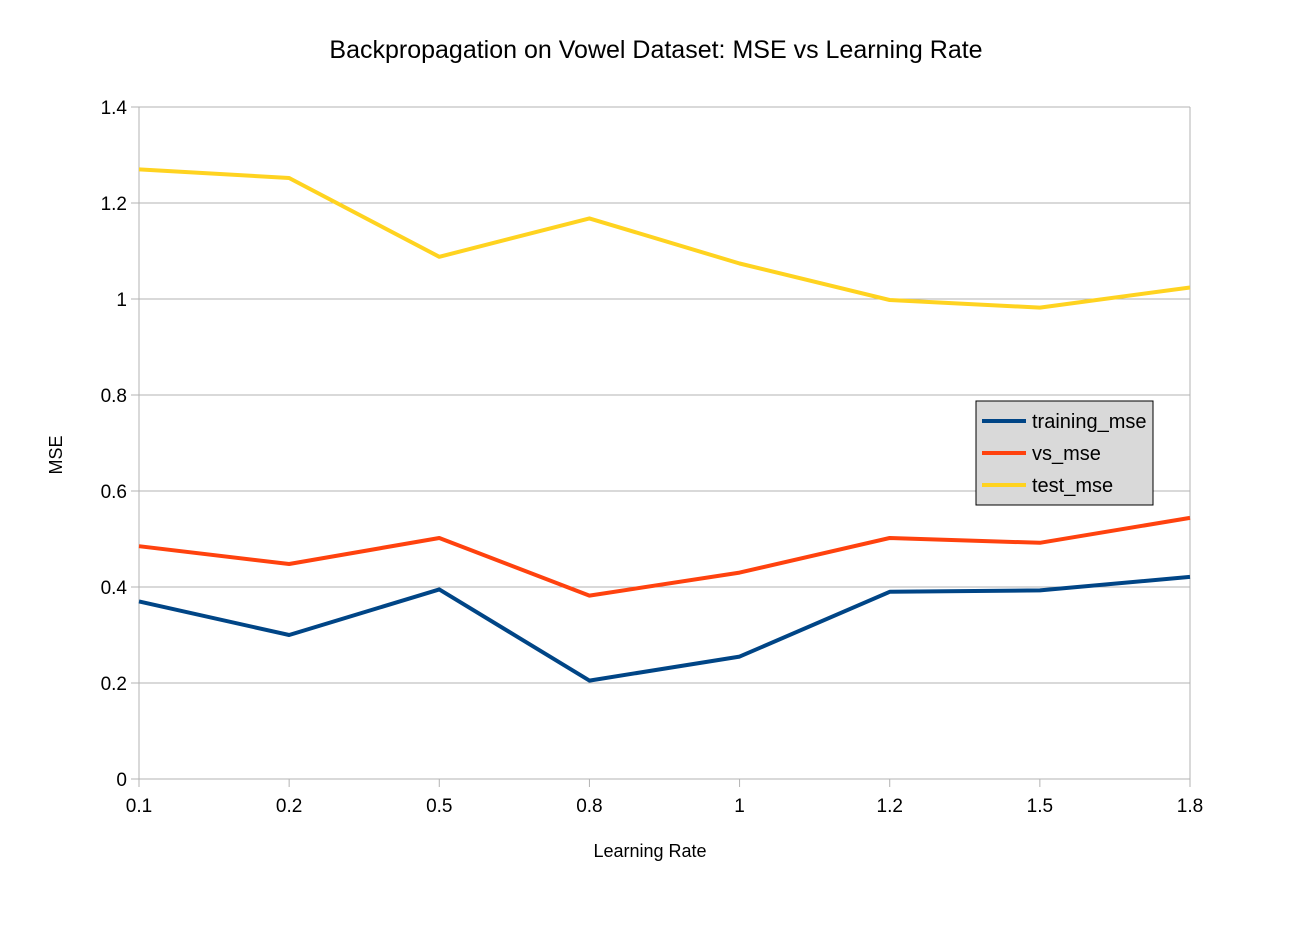 The height and width of the screenshot is (933, 1312). Describe the element at coordinates (114, 492) in the screenshot. I see `y-tick-label: 0.6` at that location.